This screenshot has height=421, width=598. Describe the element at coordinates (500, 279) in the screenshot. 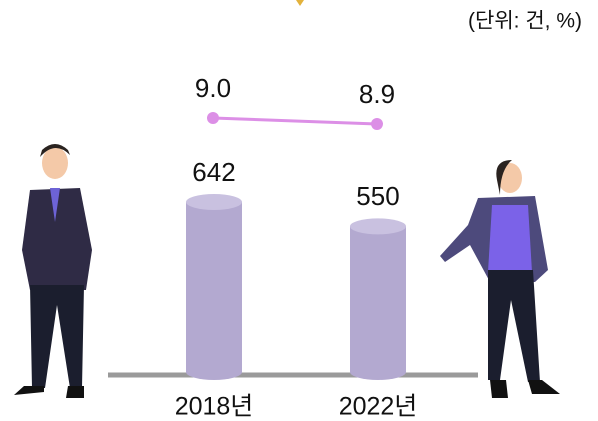

I see `woman-illustration` at that location.